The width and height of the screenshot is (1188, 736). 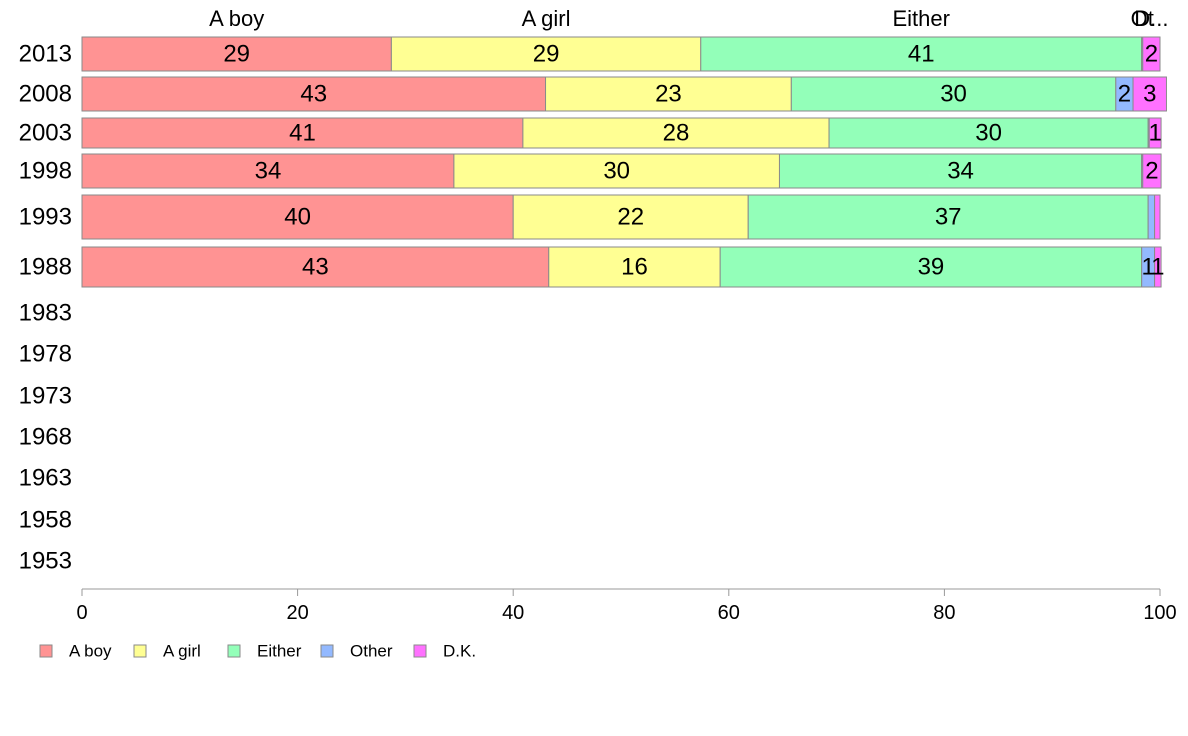 I want to click on segment-label-1998-4: 2, so click(x=1151, y=171).